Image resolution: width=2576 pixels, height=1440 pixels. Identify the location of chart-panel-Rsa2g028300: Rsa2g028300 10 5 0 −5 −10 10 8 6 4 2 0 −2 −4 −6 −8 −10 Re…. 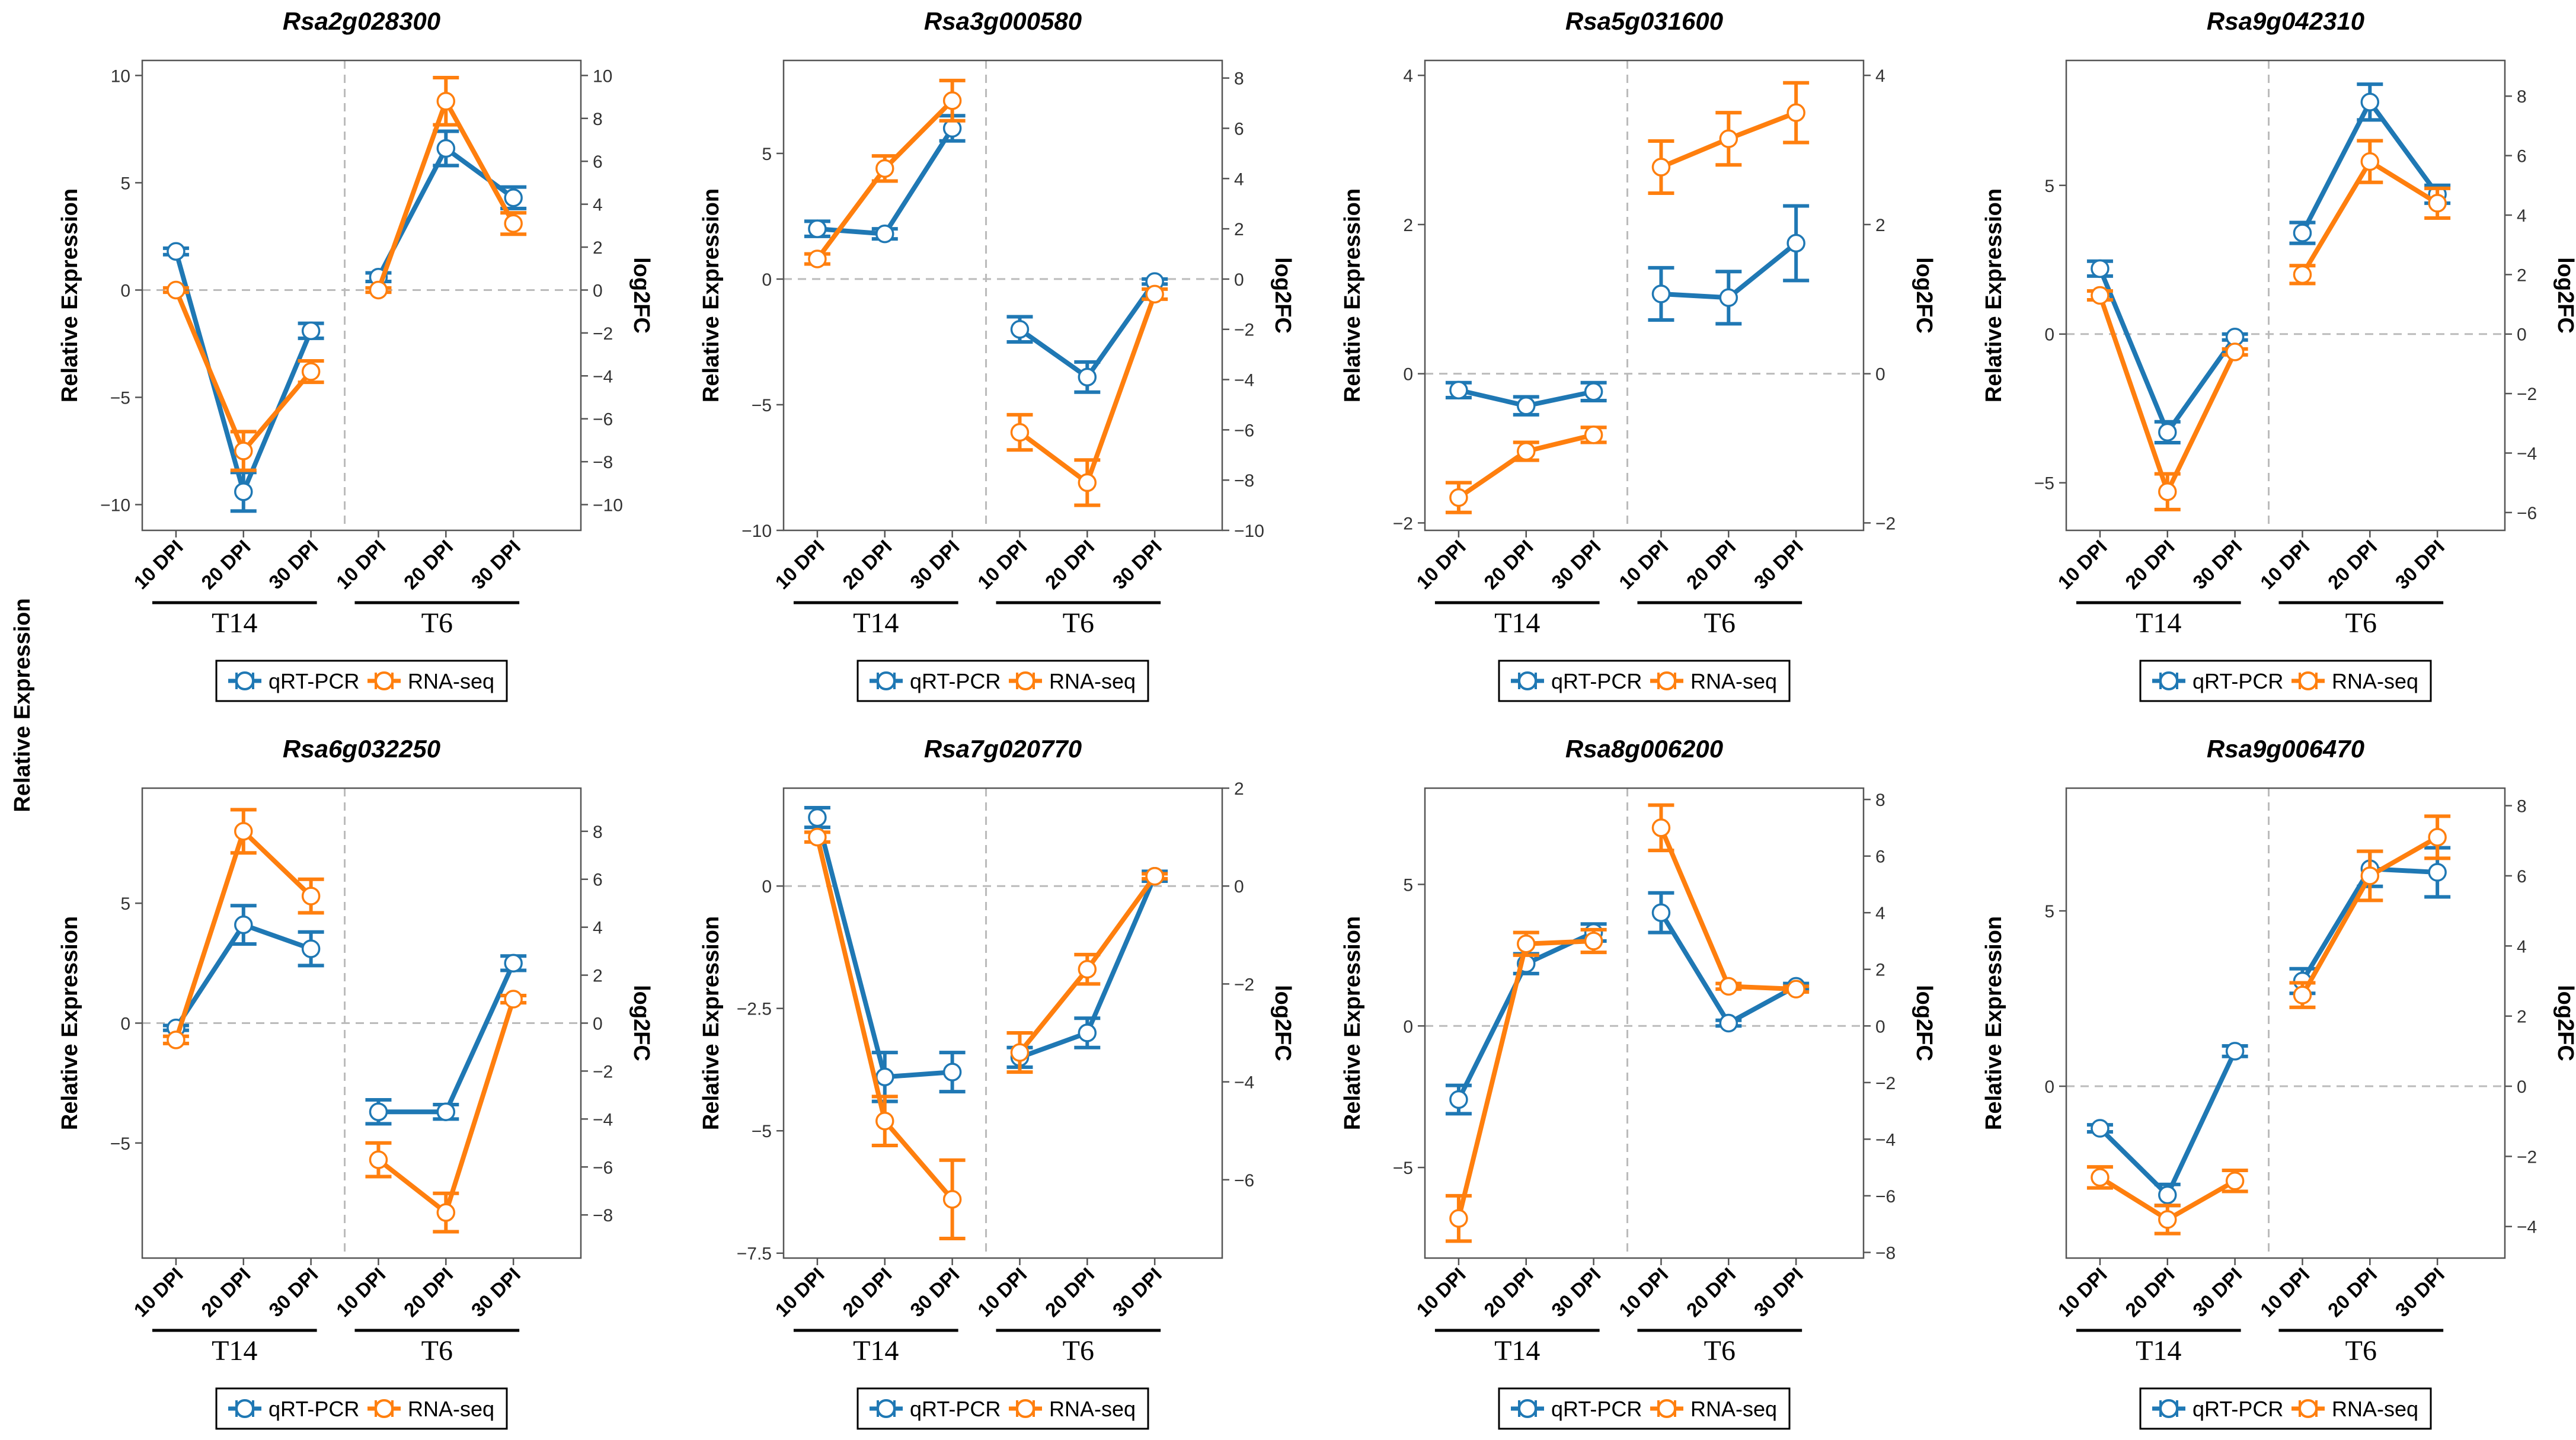
(355, 354).